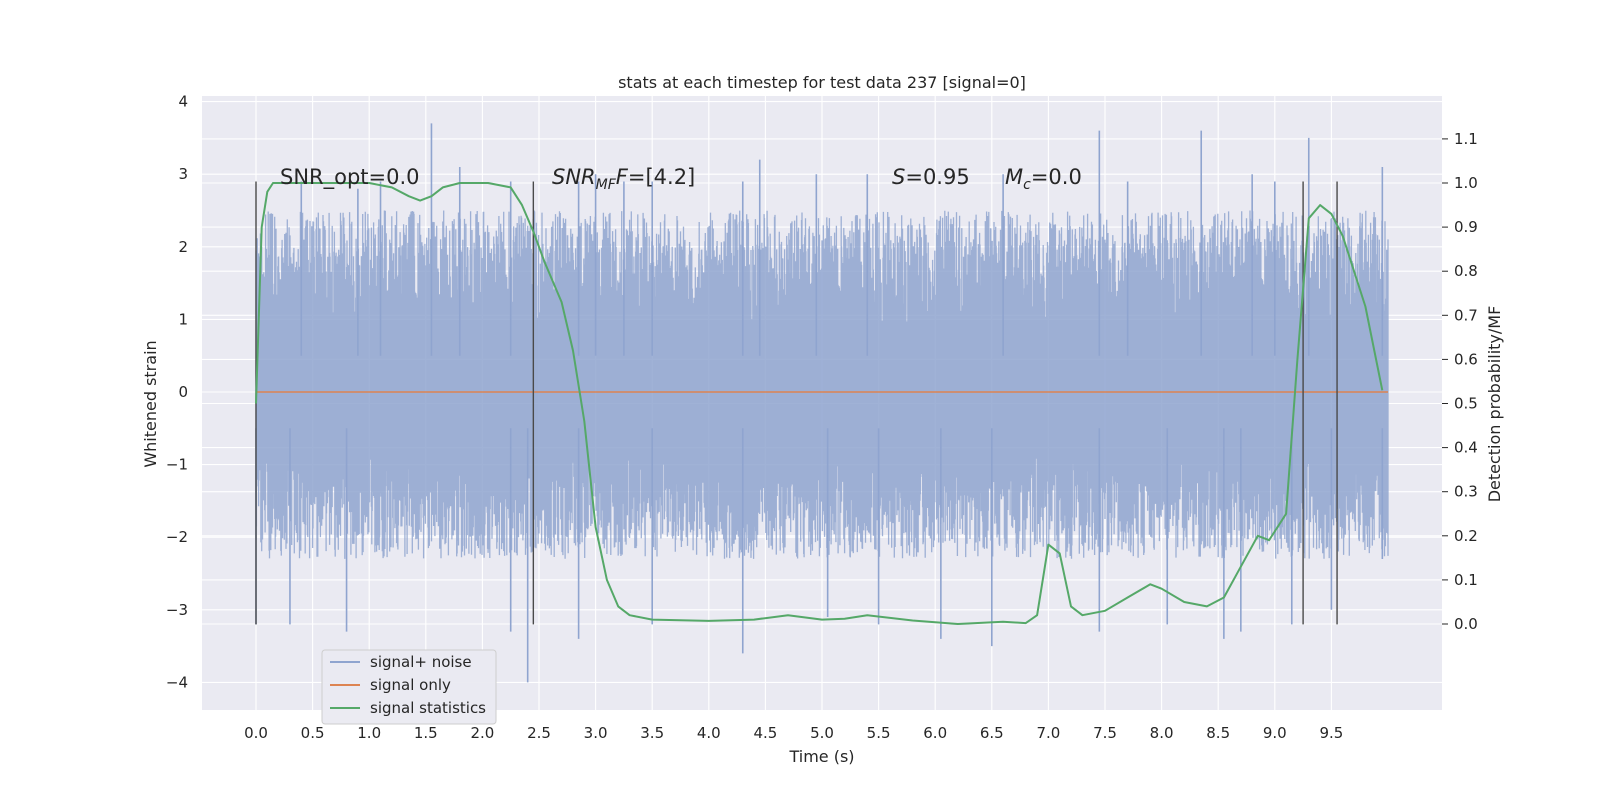 This screenshot has height=800, width=1600. Describe the element at coordinates (623, 179) in the screenshot. I see `annotation-snr-mf: SNRMFF=[4.2]` at that location.